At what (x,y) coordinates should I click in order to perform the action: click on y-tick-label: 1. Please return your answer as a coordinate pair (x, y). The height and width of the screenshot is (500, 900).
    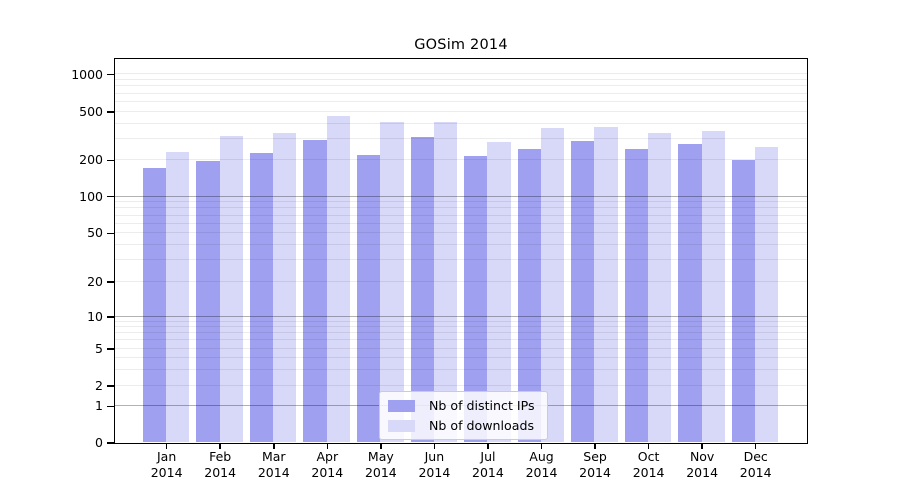
    Looking at the image, I should click on (99, 406).